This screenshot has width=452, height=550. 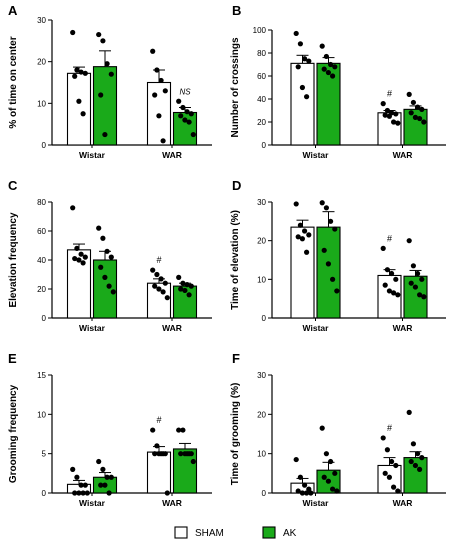 I want to click on y-tick-label: 10, so click(x=261, y=279).